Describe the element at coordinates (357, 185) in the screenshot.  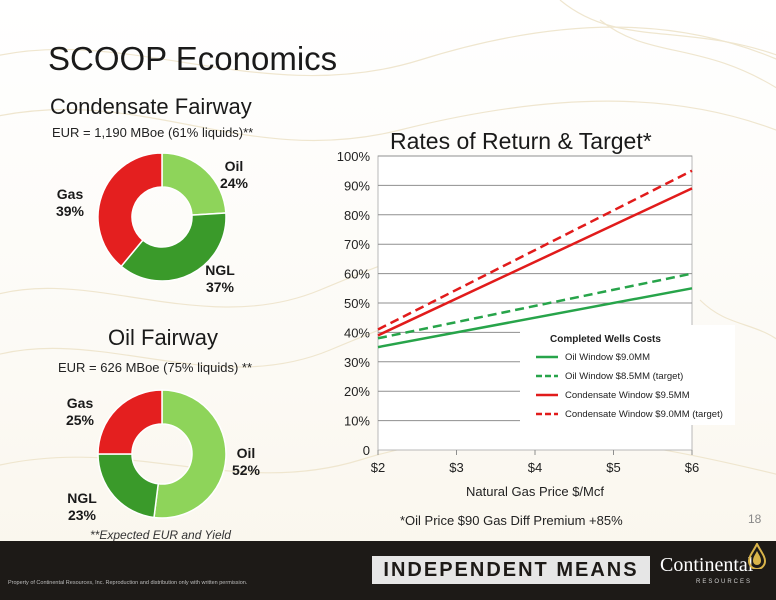
I see `y-tick-label: 90%` at that location.